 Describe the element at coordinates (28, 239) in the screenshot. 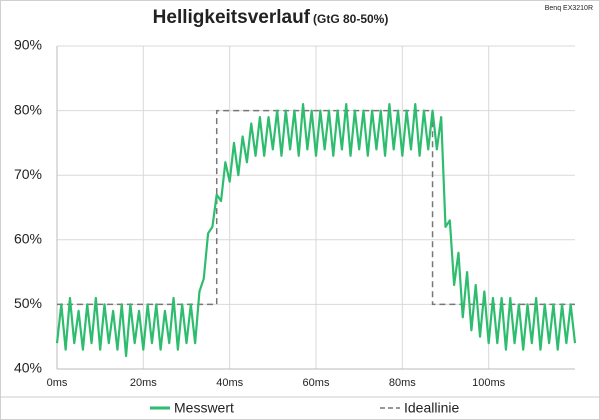

I see `y-tick-label: 60%` at that location.